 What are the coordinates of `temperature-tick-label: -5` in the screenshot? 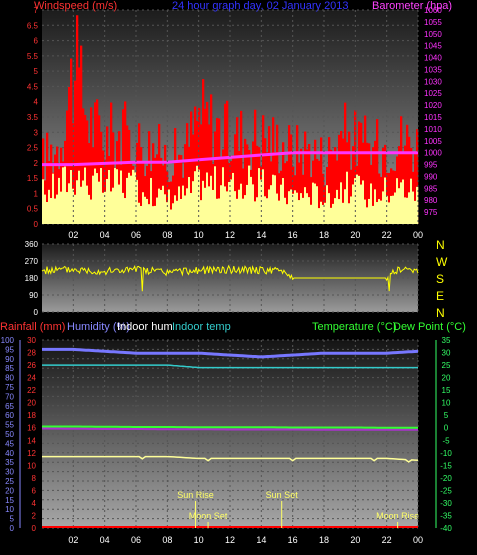 It's located at (446, 440).